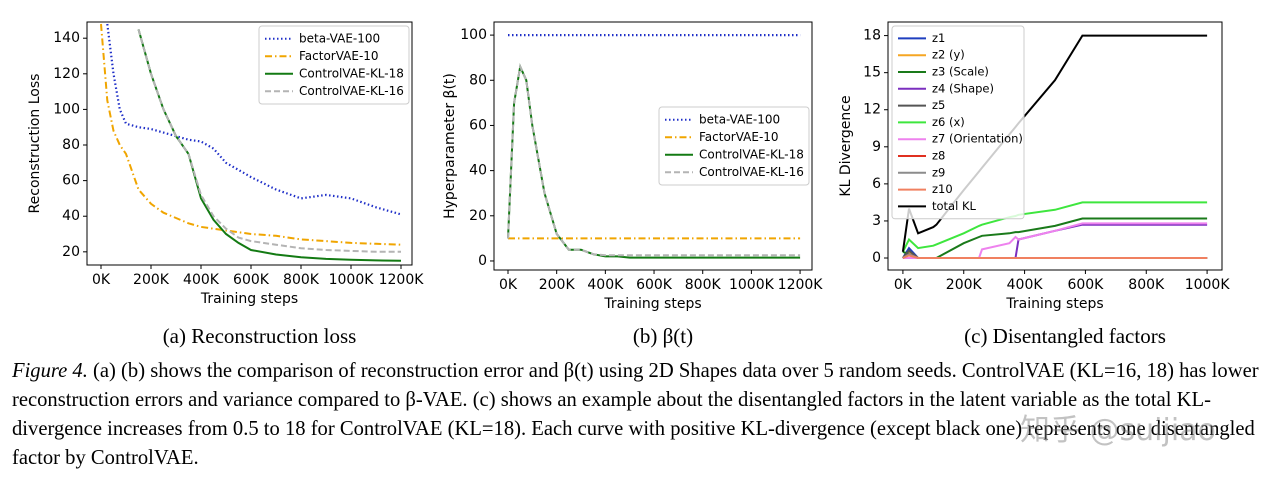 This screenshot has height=482, width=1274. What do you see at coordinates (954, 206) in the screenshot?
I see `legend-label: total KL` at bounding box center [954, 206].